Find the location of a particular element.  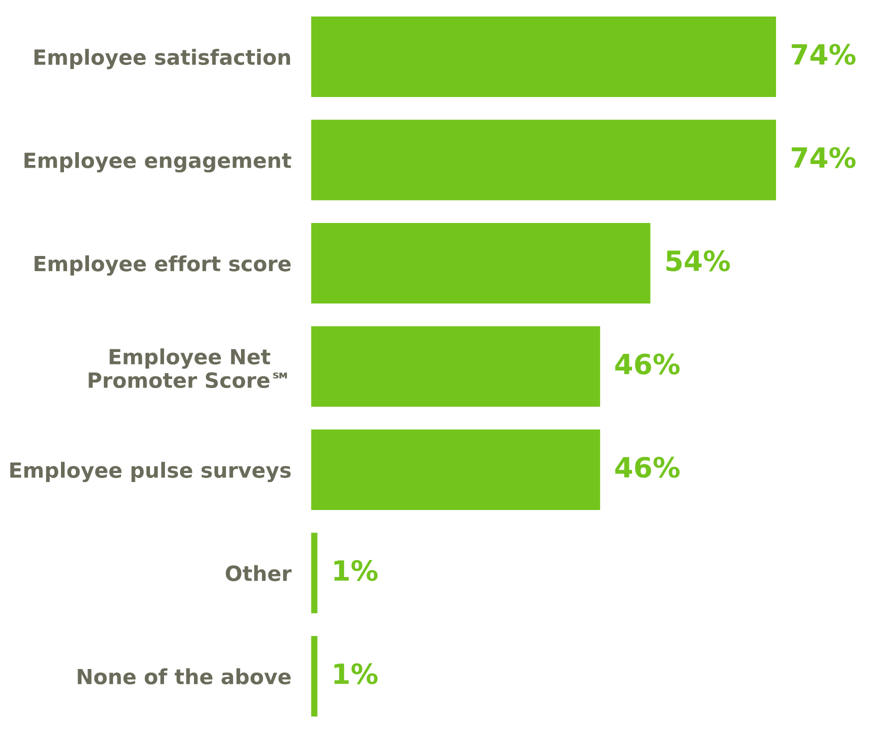

y-tick-label: Employee pulse surveys is located at coordinates (150, 472).